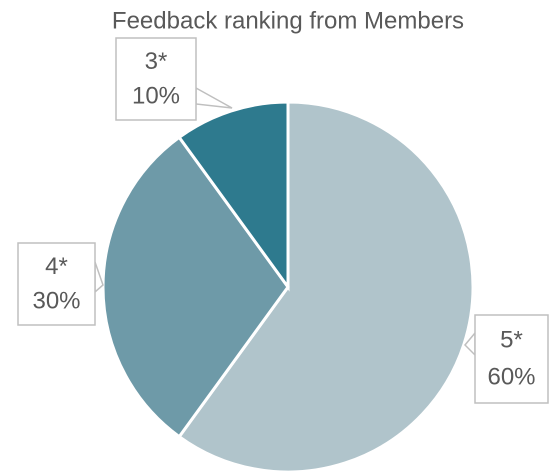 The width and height of the screenshot is (551, 472). Describe the element at coordinates (214, 97) in the screenshot. I see `callout-pointer` at that location.